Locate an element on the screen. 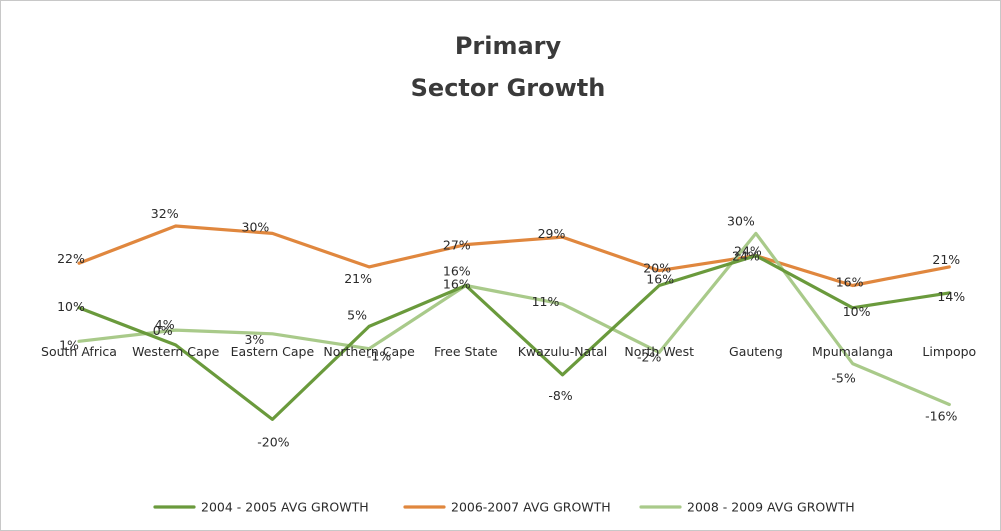  data-label: 14% is located at coordinates (951, 296).